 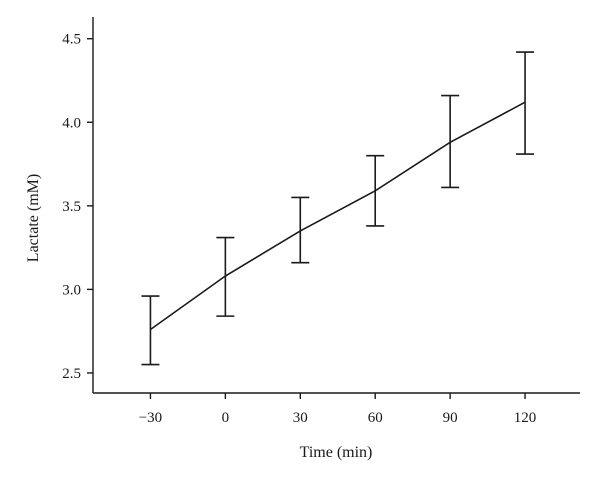 What do you see at coordinates (525, 418) in the screenshot?
I see `x-tick-label: 120` at bounding box center [525, 418].